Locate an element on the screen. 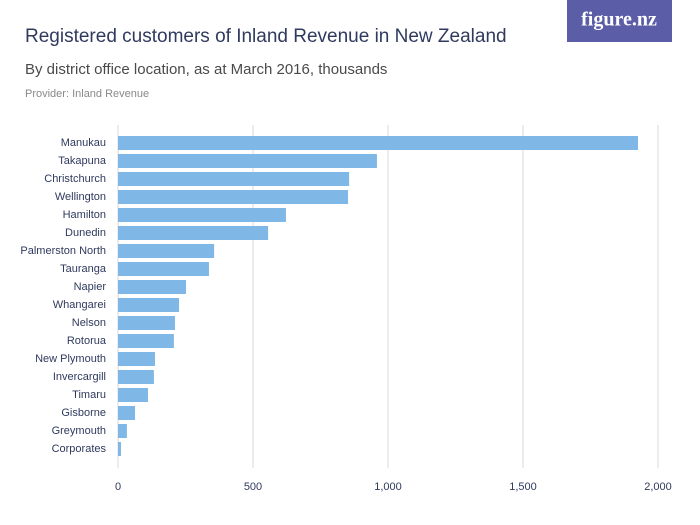 This screenshot has width=700, height=525. y-tick-label: Tauranga is located at coordinates (83, 269).